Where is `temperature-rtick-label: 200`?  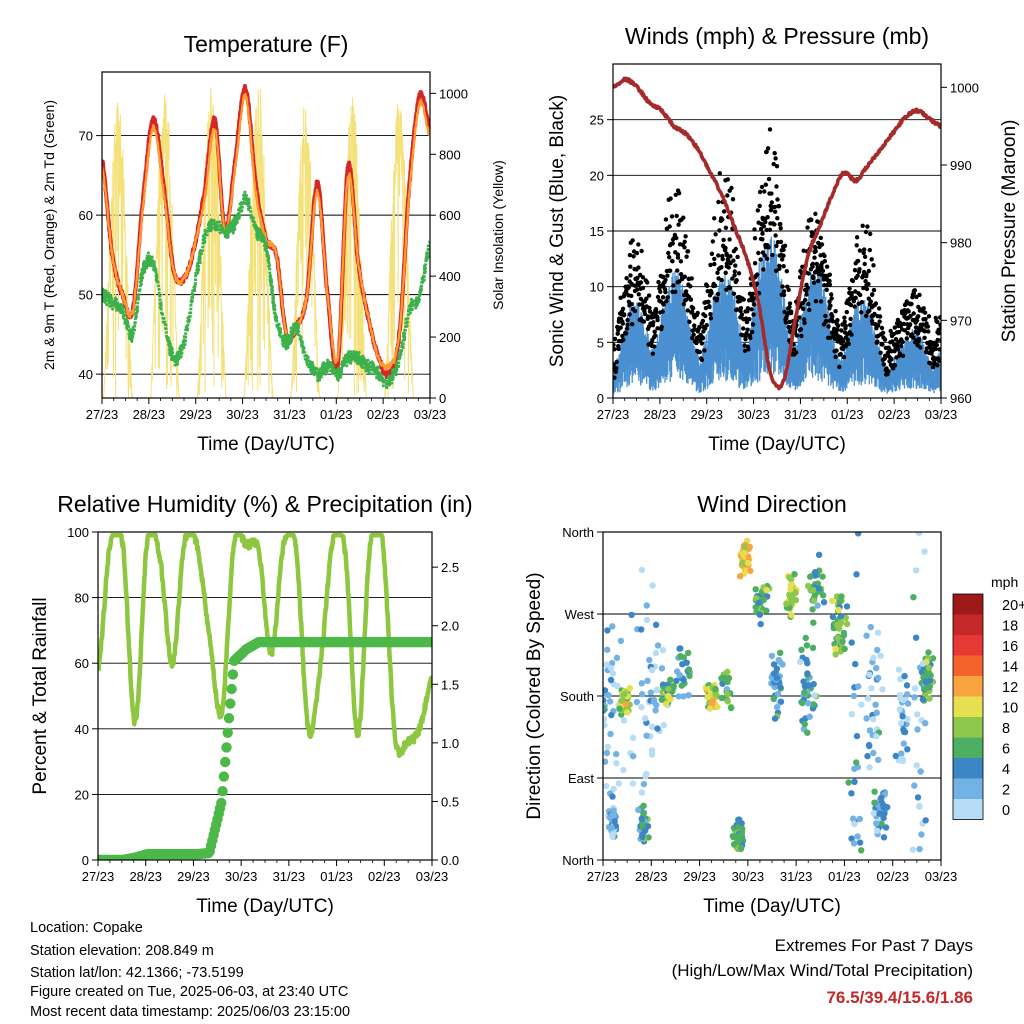 temperature-rtick-label: 200 is located at coordinates (450, 337).